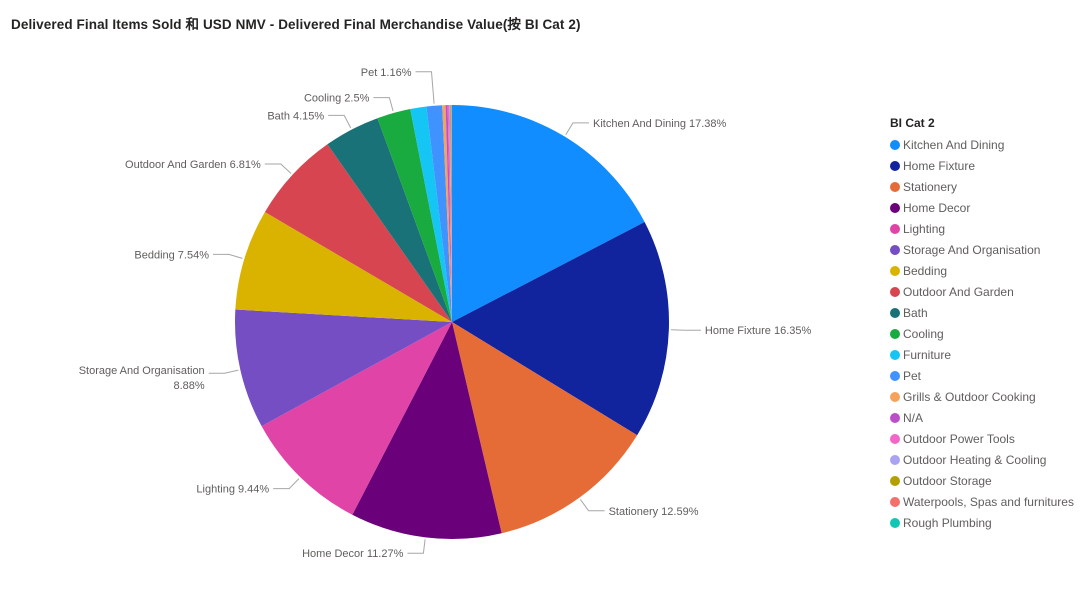 The image size is (1080, 616). Describe the element at coordinates (427, 431) in the screenshot. I see `pie-slice-home-decor` at that location.